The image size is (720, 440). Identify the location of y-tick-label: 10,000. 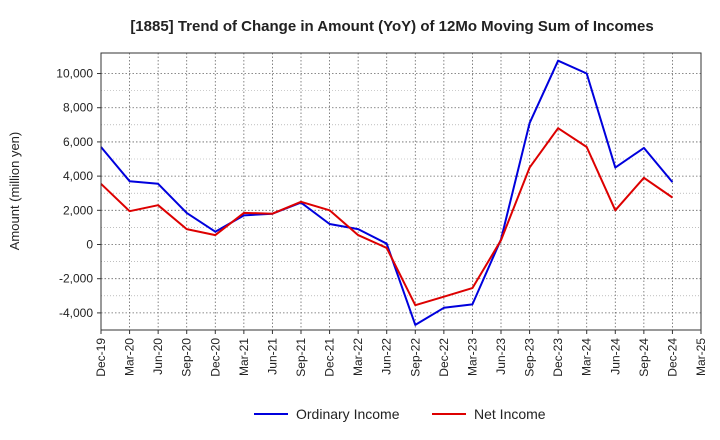
(74, 74).